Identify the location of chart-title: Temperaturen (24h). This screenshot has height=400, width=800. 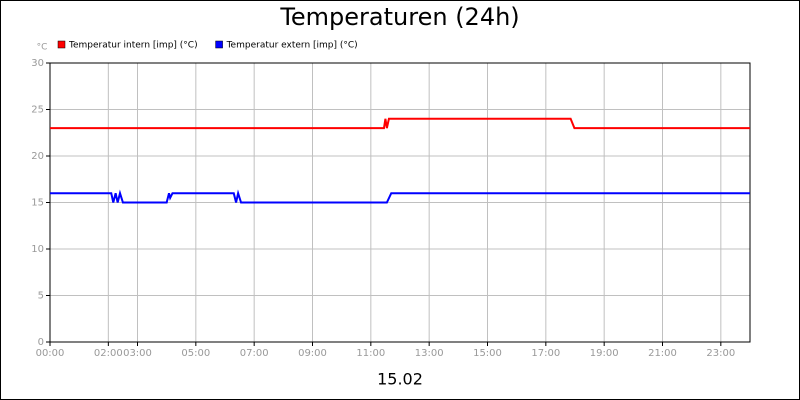
(399, 17).